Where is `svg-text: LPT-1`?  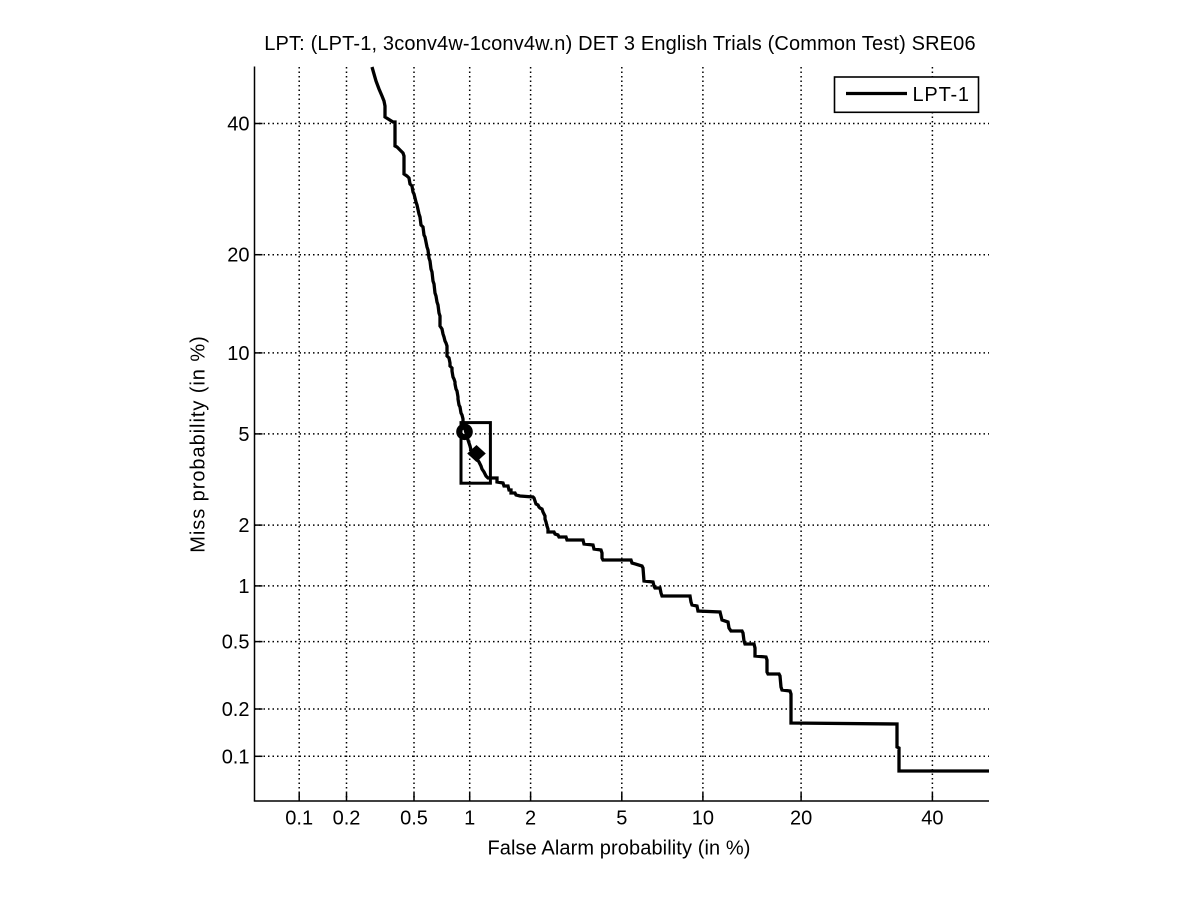
svg-text: LPT-1 is located at coordinates (941, 95).